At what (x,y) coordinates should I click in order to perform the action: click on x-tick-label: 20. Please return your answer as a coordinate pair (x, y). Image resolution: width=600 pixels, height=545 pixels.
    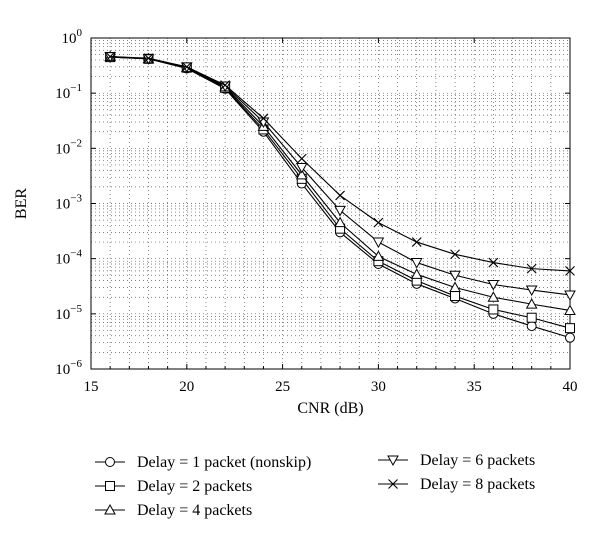
    Looking at the image, I should click on (186, 387).